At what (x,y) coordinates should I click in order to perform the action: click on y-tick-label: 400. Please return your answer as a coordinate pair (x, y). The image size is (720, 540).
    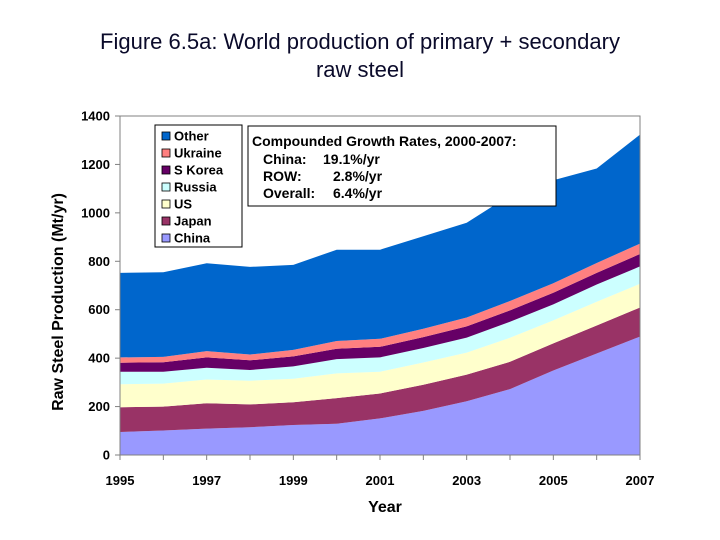
    Looking at the image, I should click on (99, 358).